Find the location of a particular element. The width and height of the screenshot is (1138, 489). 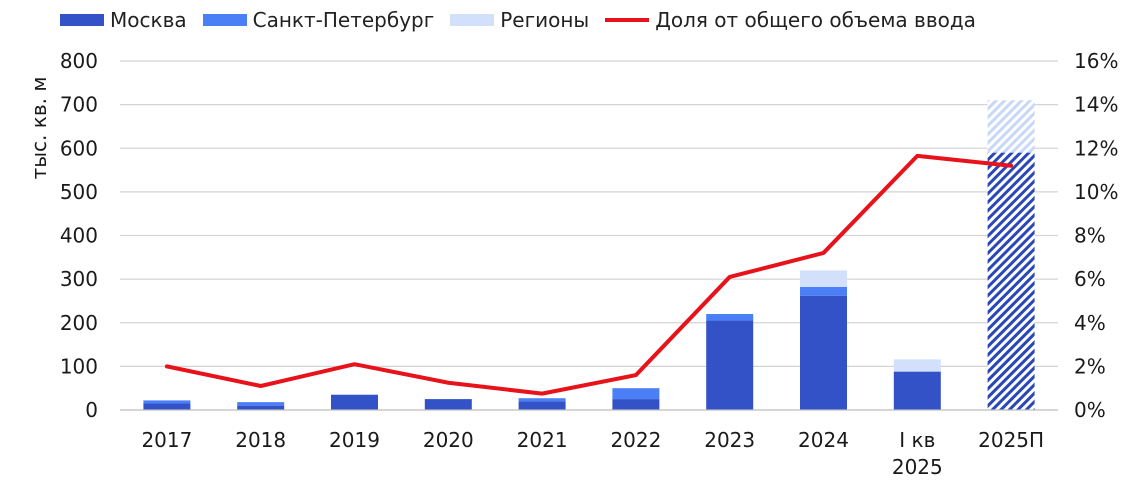

y2-tick-label: 4% is located at coordinates (1090, 323).